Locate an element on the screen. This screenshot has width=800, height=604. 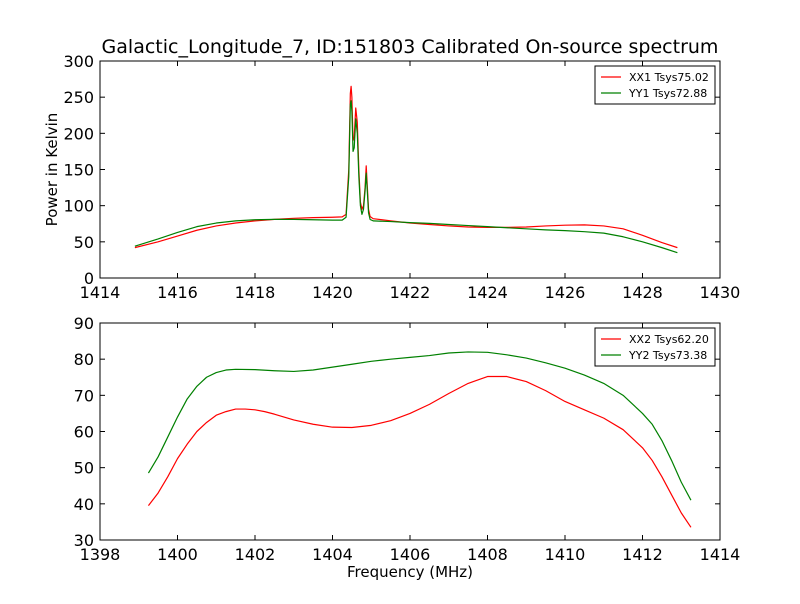
y-tick-label: 30 is located at coordinates (84, 540).